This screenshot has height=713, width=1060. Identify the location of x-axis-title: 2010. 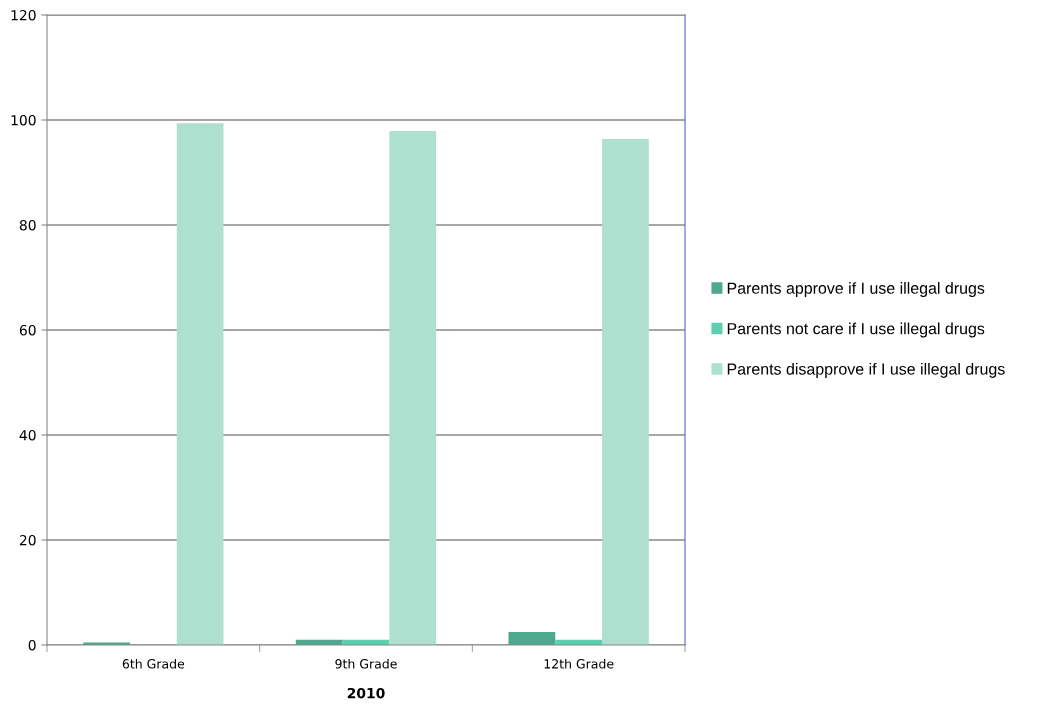
(366, 693).